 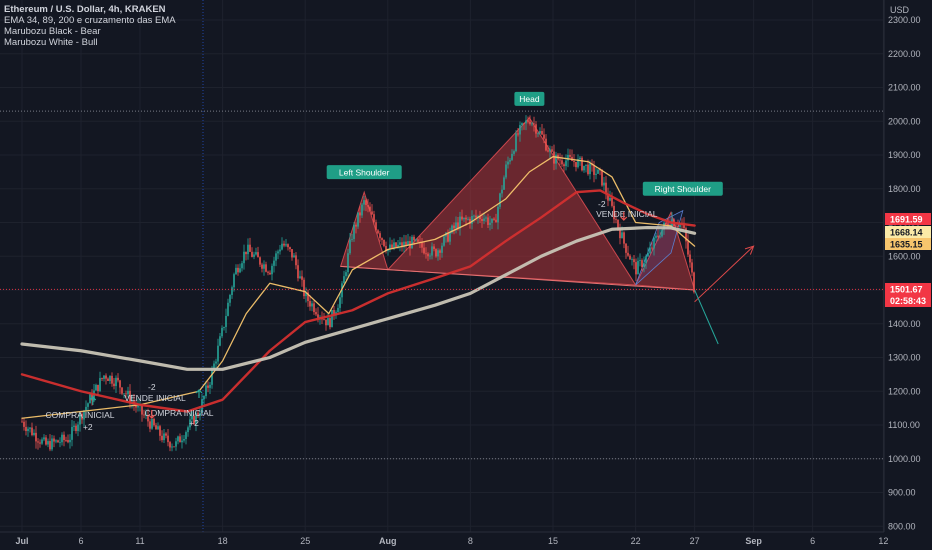 What do you see at coordinates (88, 427) in the screenshot?
I see `signal-label: +2` at bounding box center [88, 427].